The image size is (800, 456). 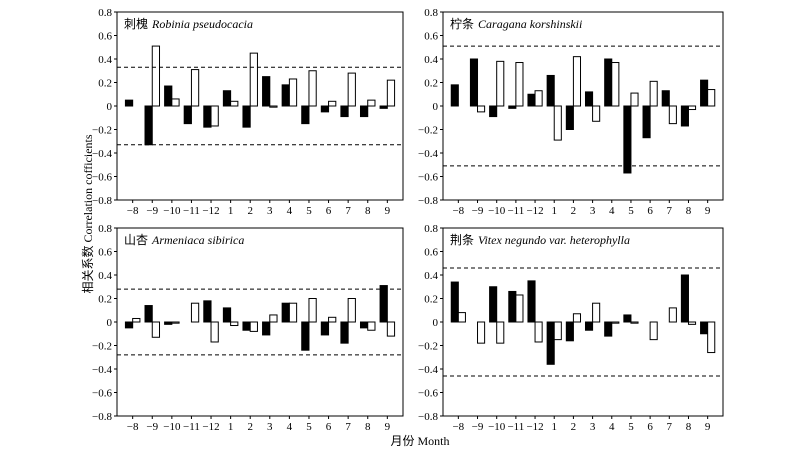 What do you see at coordinates (202, 24) in the screenshot?
I see `panel-title-species: Robinia pseudocacia` at bounding box center [202, 24].